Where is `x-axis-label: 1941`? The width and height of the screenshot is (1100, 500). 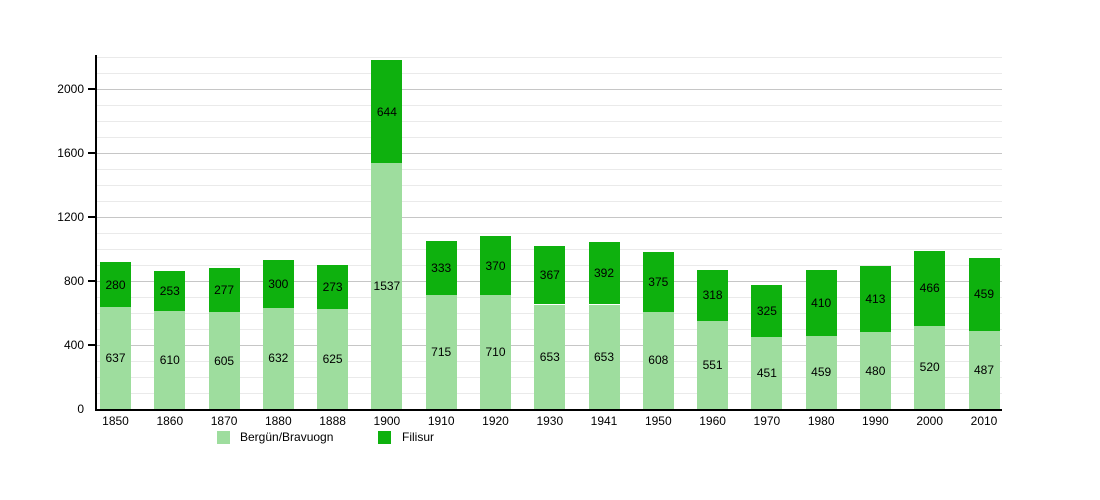
x-axis-label: 1941 is located at coordinates (604, 421).